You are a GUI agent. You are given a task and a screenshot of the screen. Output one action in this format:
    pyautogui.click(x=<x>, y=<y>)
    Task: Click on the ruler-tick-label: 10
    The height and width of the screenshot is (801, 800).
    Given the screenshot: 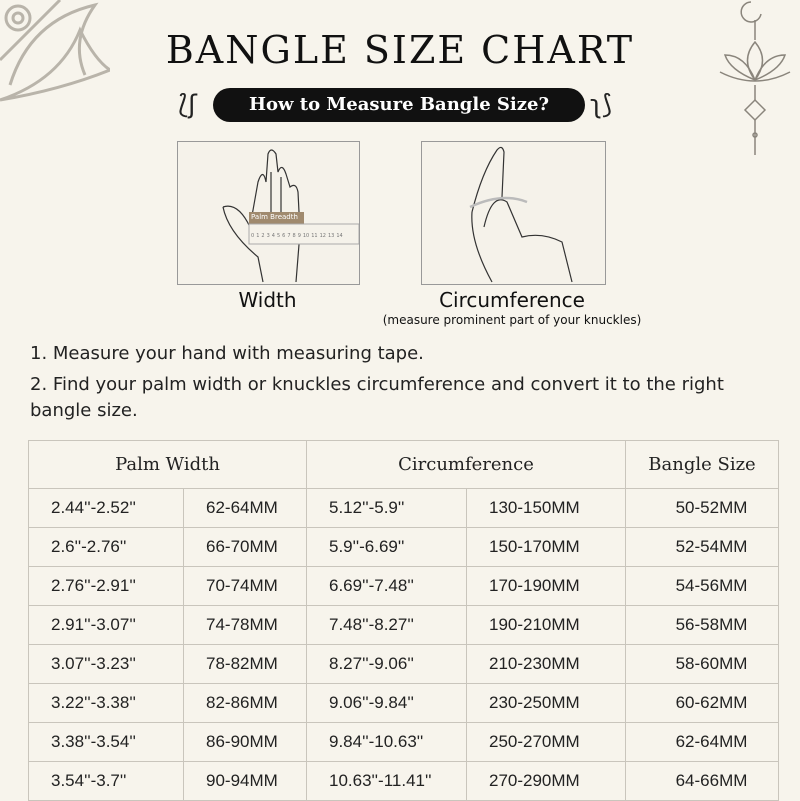 What is the action you would take?
    pyautogui.click(x=306, y=236)
    